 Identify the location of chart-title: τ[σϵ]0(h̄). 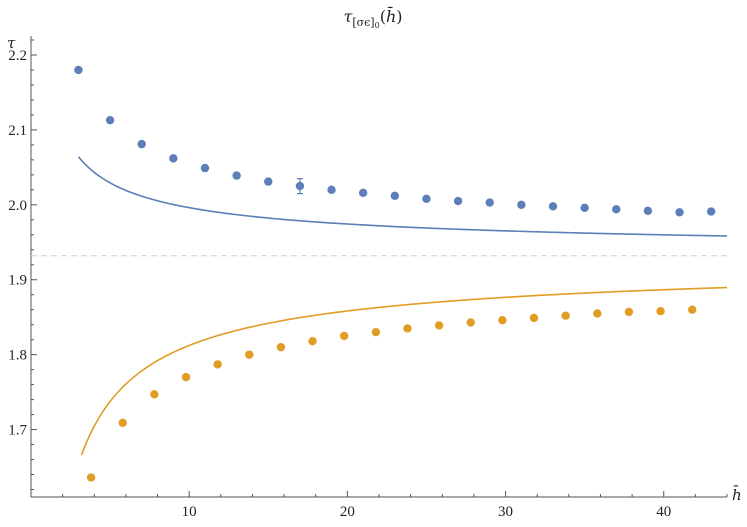
(372, 17).